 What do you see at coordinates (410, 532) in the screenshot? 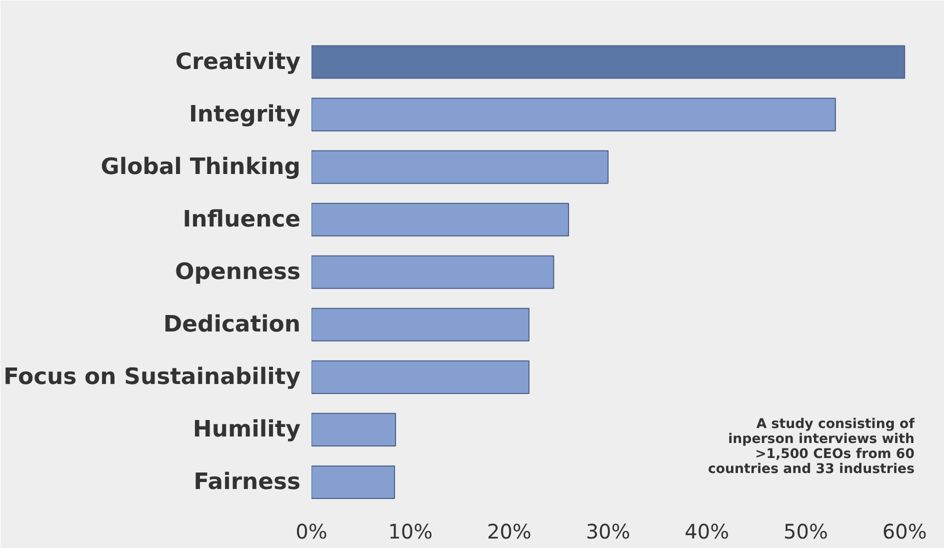
I see `x-tick-label: 10%` at bounding box center [410, 532].